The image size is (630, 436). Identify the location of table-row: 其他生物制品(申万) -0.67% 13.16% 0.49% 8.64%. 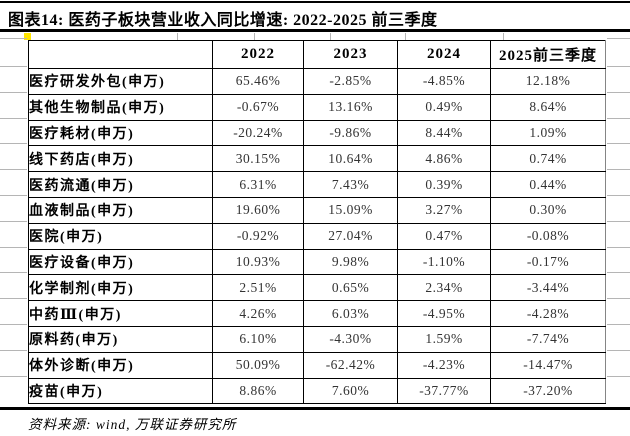
(317, 107).